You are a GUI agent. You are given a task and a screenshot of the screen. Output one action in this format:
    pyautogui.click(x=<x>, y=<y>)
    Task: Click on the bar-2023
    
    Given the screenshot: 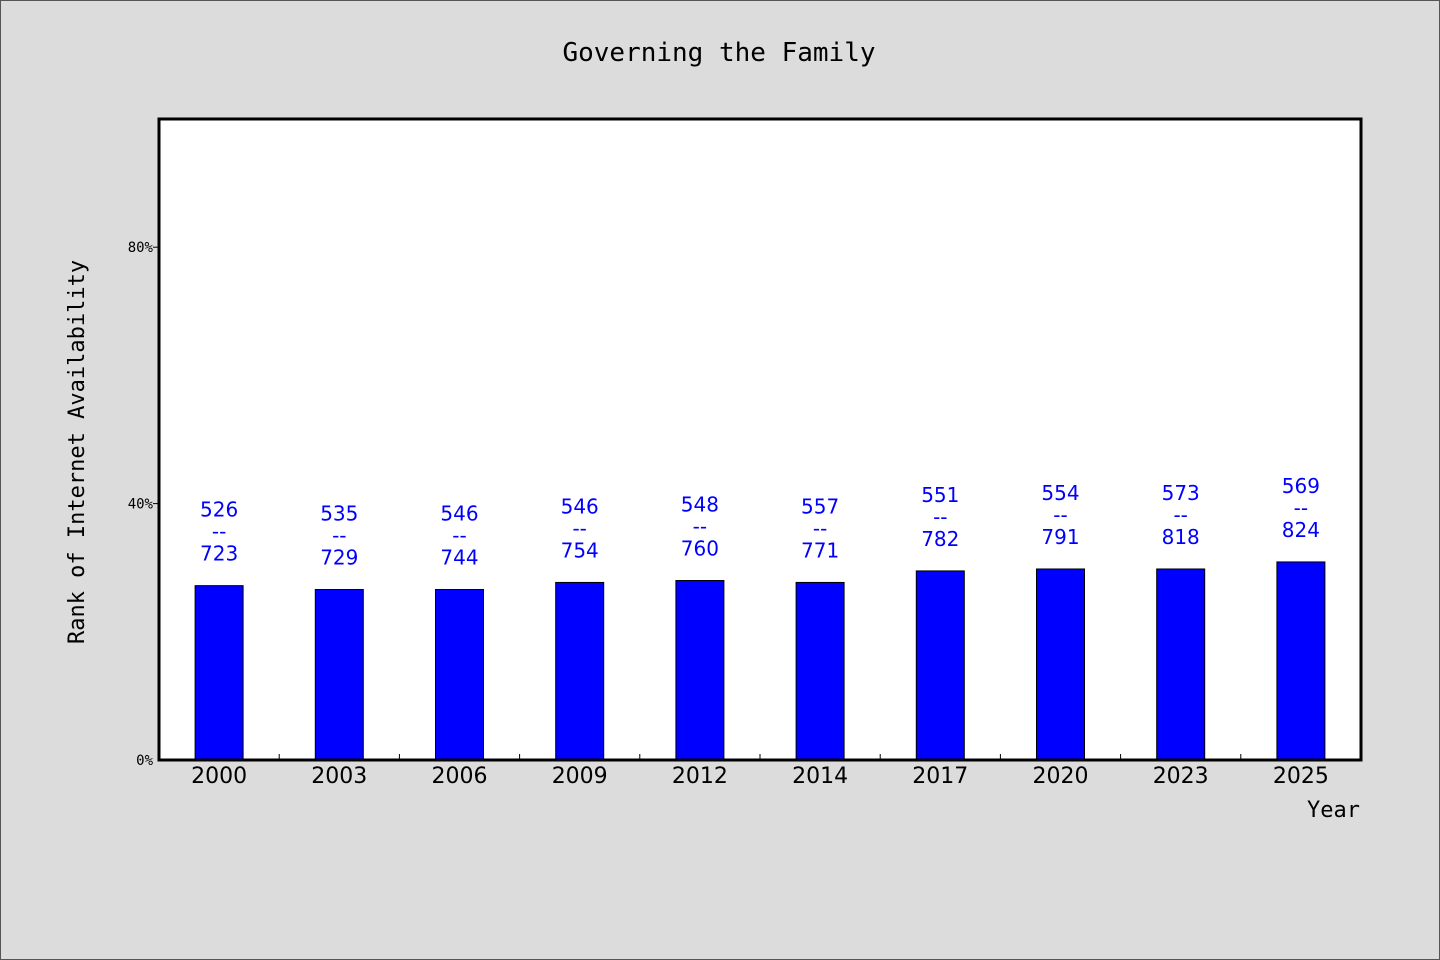 What is the action you would take?
    pyautogui.click(x=1181, y=664)
    